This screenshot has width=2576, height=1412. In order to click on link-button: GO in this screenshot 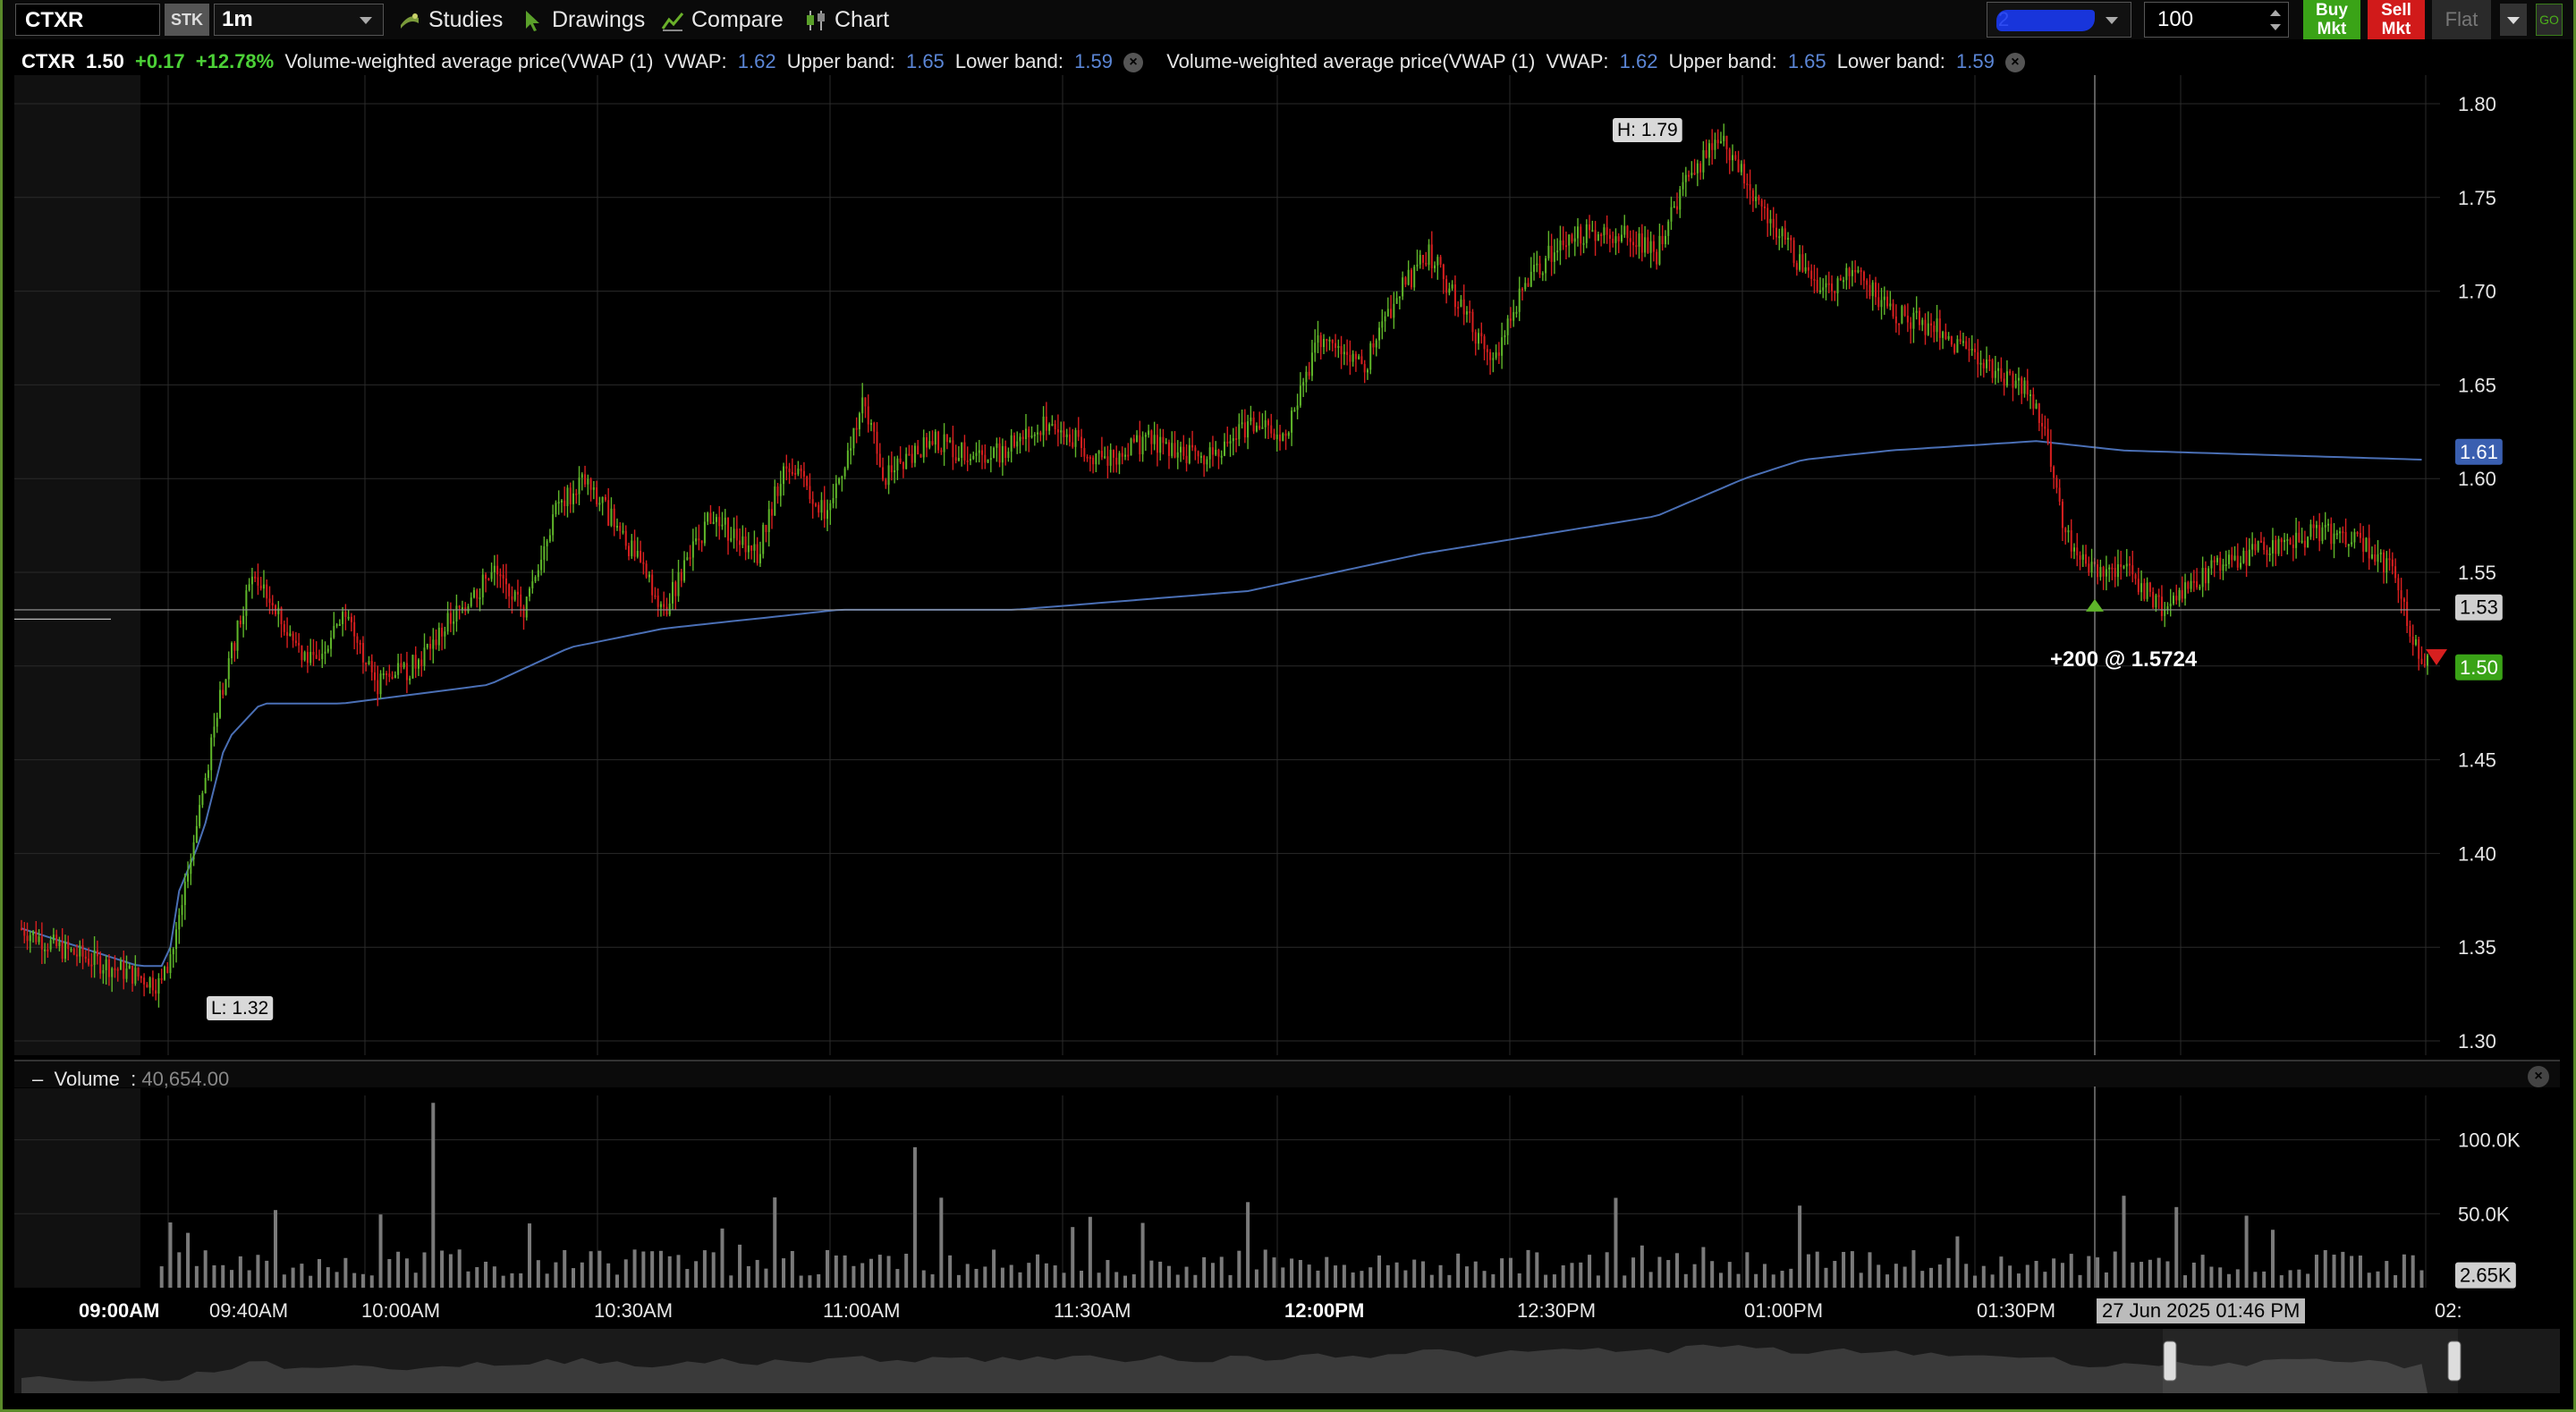, I will do `click(2549, 20)`.